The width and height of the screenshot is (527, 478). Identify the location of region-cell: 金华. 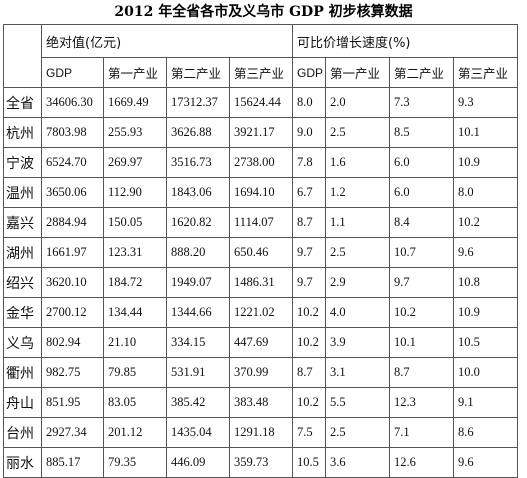
(22, 312).